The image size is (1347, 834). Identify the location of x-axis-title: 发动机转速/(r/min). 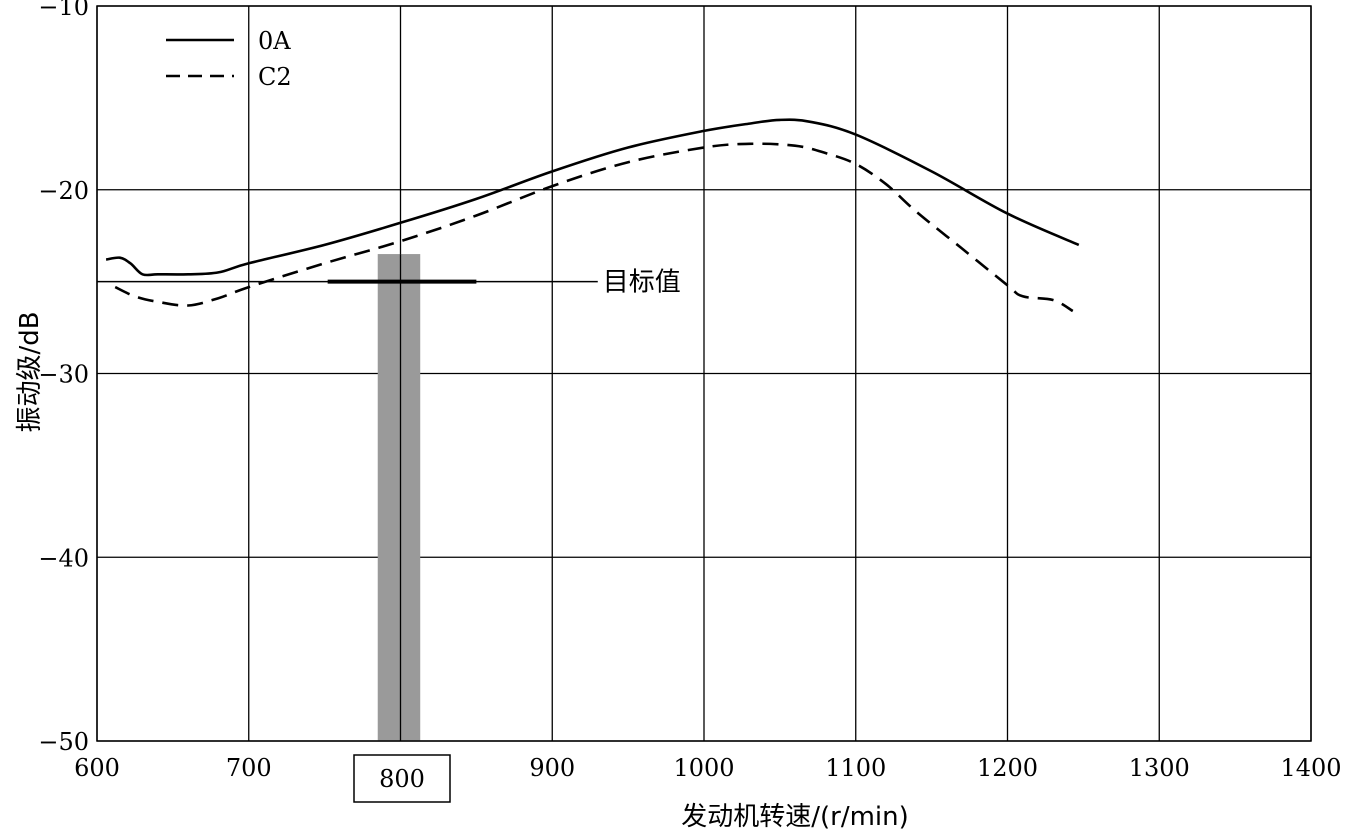
(795, 817).